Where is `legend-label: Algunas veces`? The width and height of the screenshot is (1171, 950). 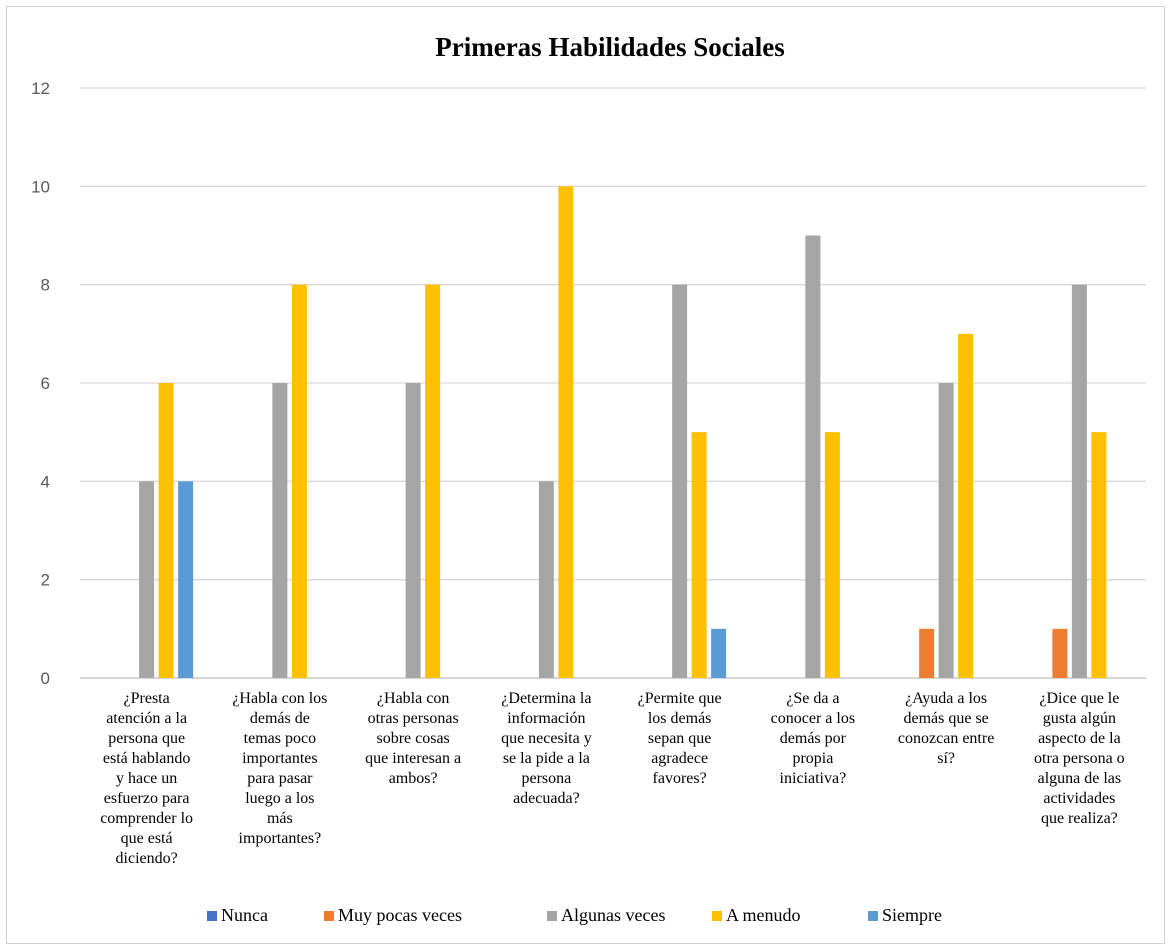
legend-label: Algunas veces is located at coordinates (613, 915).